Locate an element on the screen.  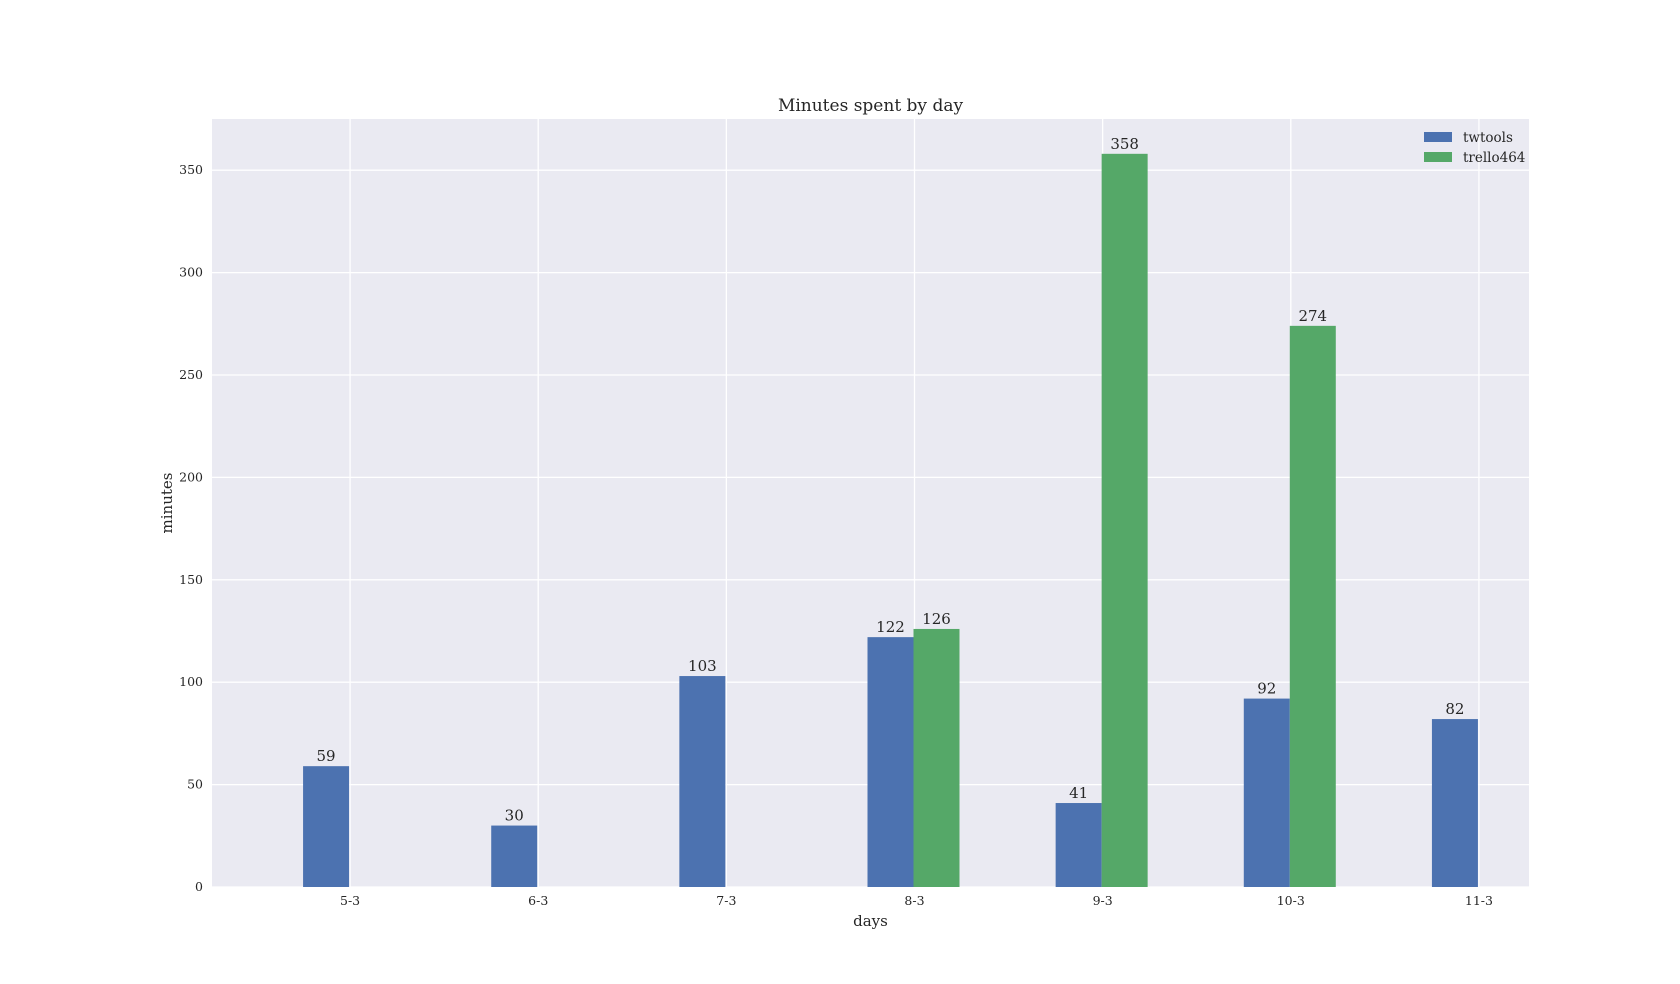
x-tick-label: 8-3 is located at coordinates (914, 900).